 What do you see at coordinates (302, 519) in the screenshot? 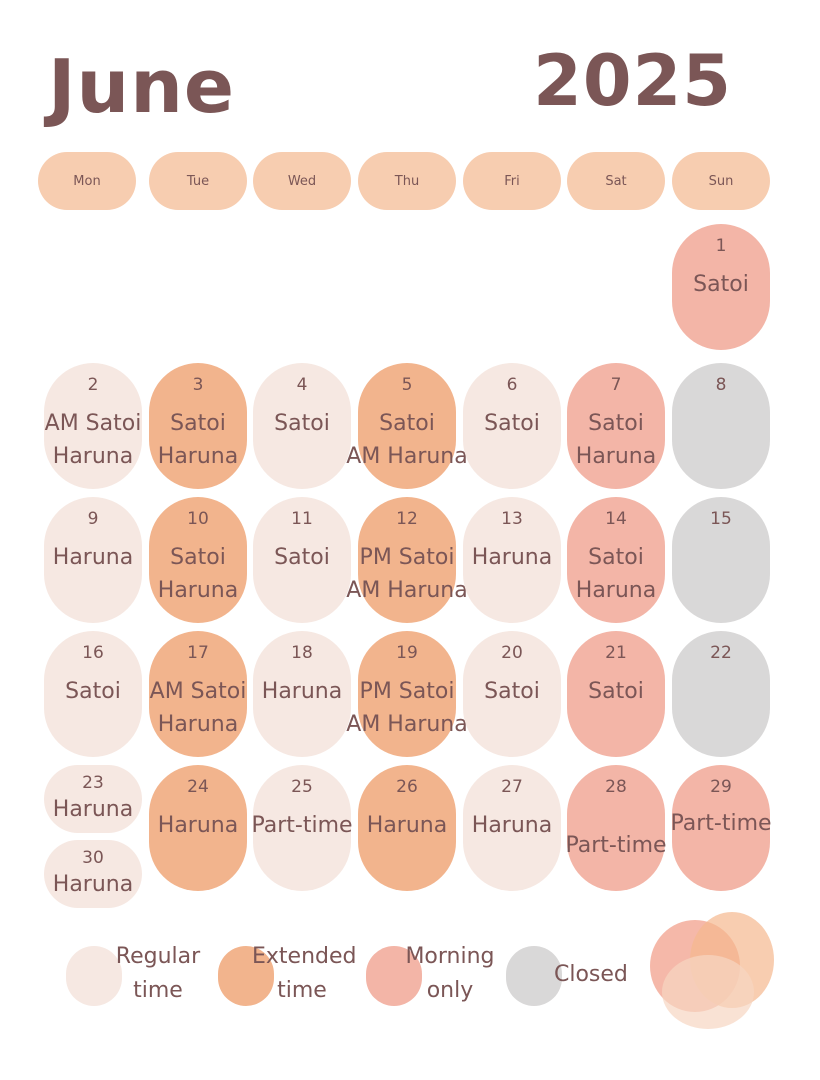
I see `day-number: 11` at bounding box center [302, 519].